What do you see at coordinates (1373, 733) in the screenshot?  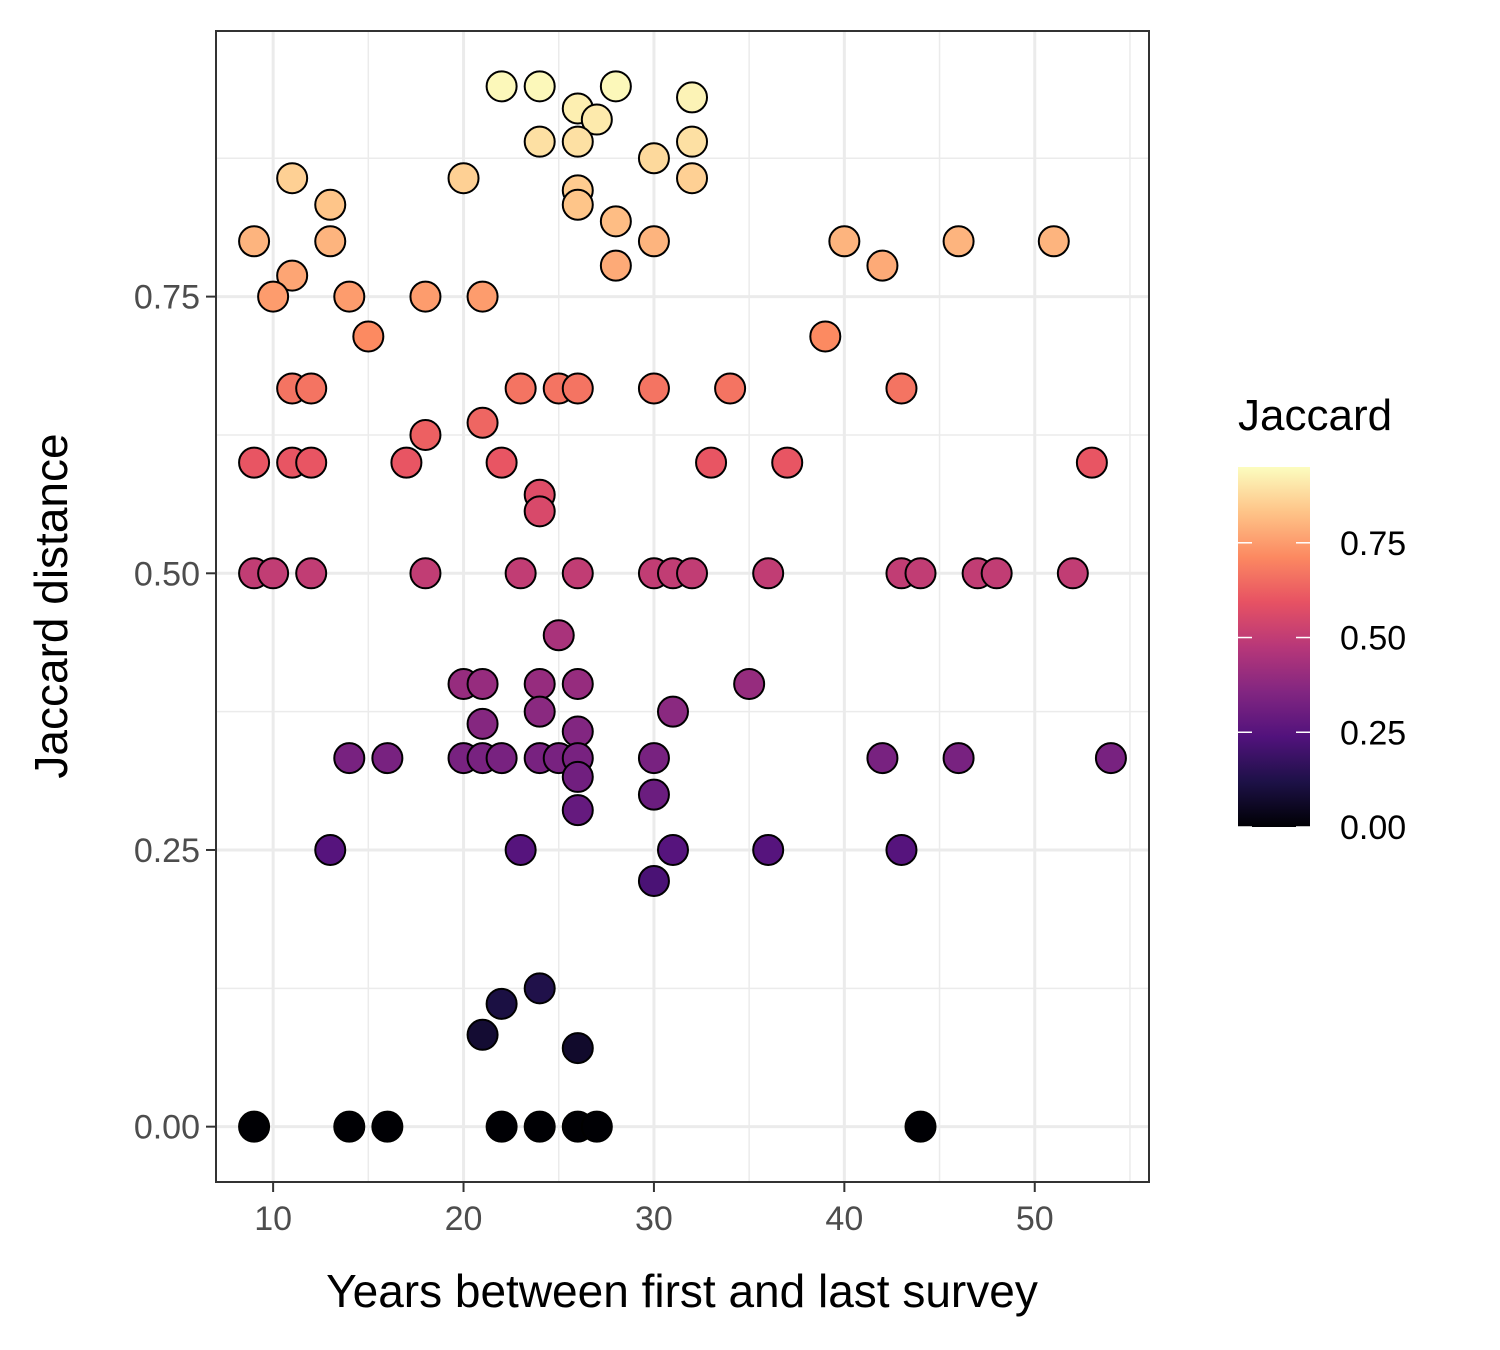 I see `legend-tick-label: 0.25` at bounding box center [1373, 733].